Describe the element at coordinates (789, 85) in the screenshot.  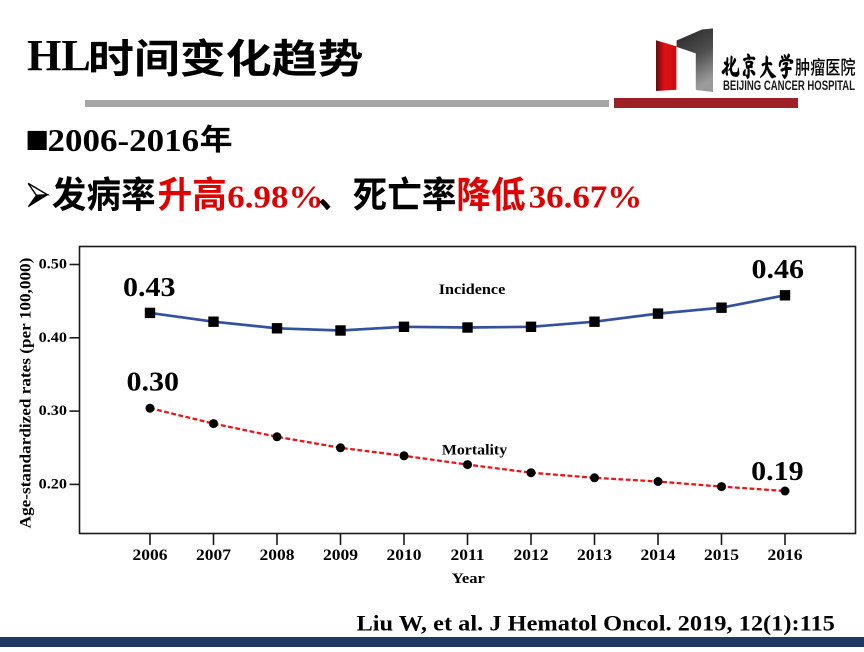
I see `svg-text: BEIJING CANCER HOSPITAL` at that location.